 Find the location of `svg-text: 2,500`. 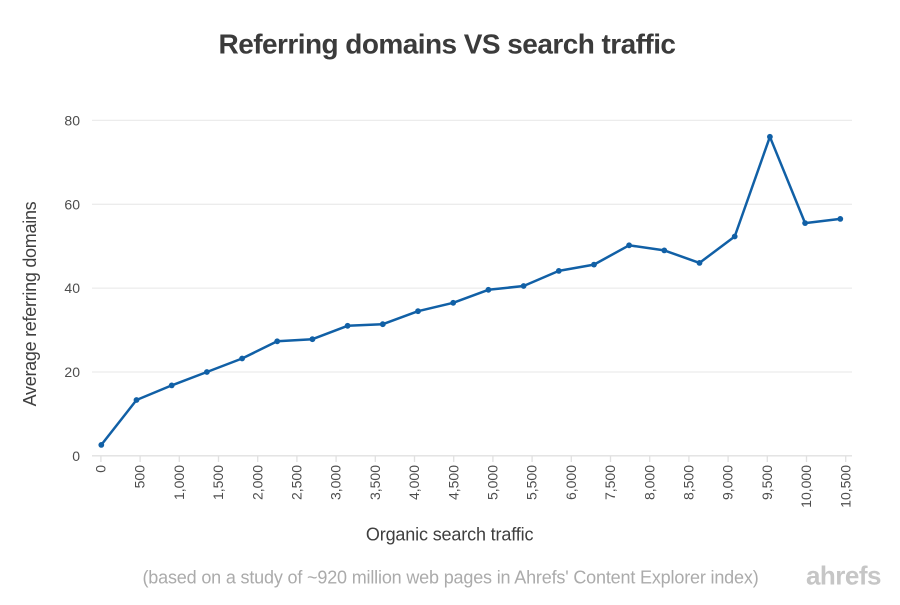

svg-text: 2,500 is located at coordinates (297, 482).